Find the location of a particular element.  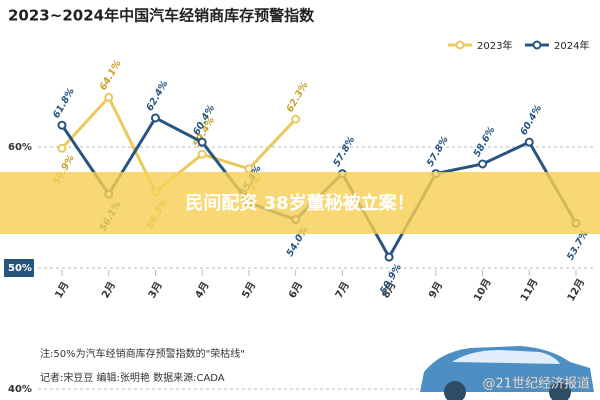

note: 记者:宋豆豆 编辑:张明艳 数据来源:CADA is located at coordinates (132, 377).